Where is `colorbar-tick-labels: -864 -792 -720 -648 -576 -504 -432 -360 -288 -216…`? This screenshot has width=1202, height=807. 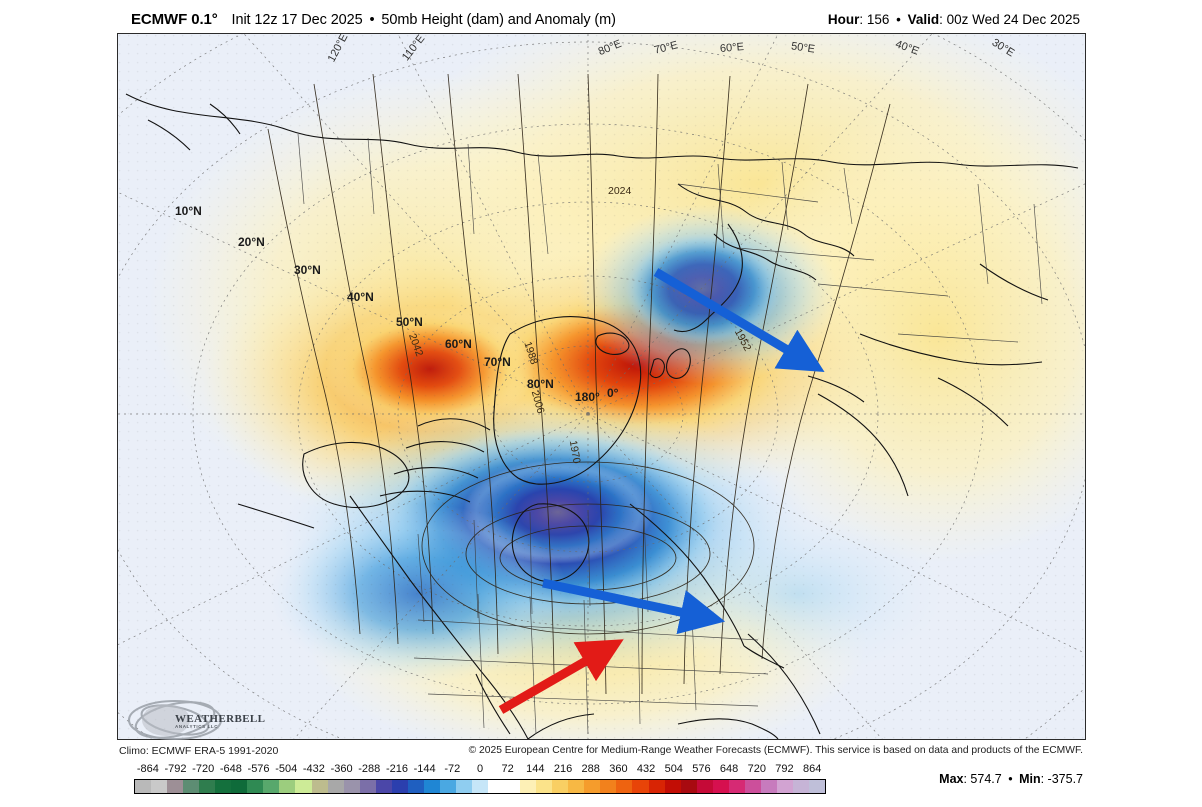 colorbar-tick-labels: -864 -792 -720 -648 -576 -504 -432 -360 -288 -216… is located at coordinates (480, 770).